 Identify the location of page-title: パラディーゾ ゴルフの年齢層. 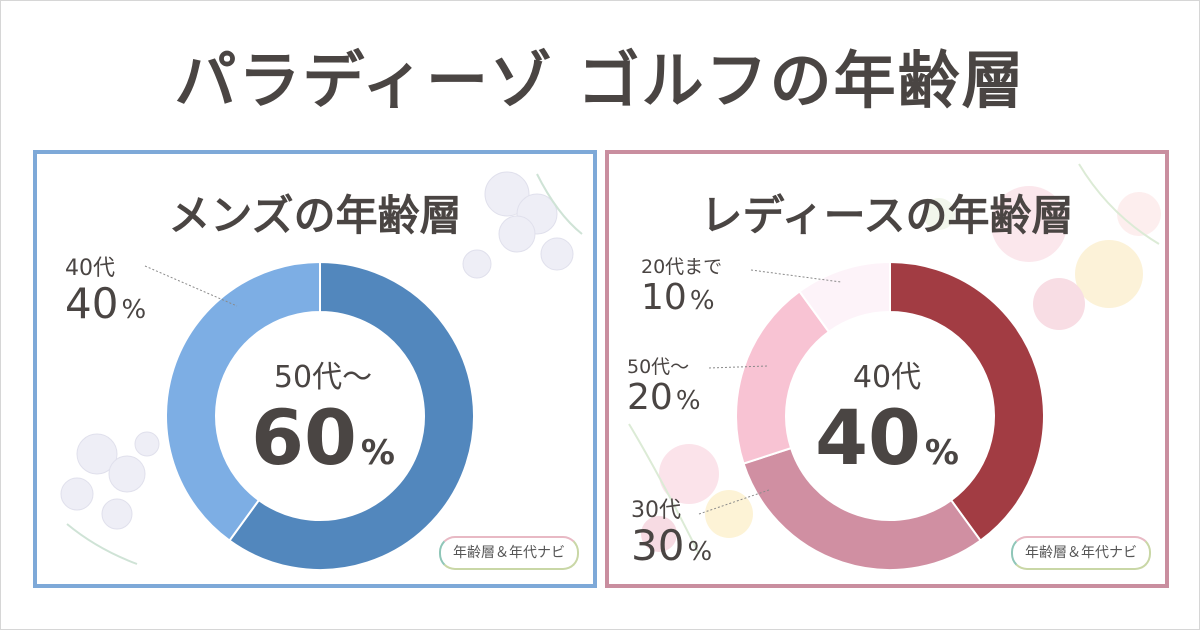
(600, 80).